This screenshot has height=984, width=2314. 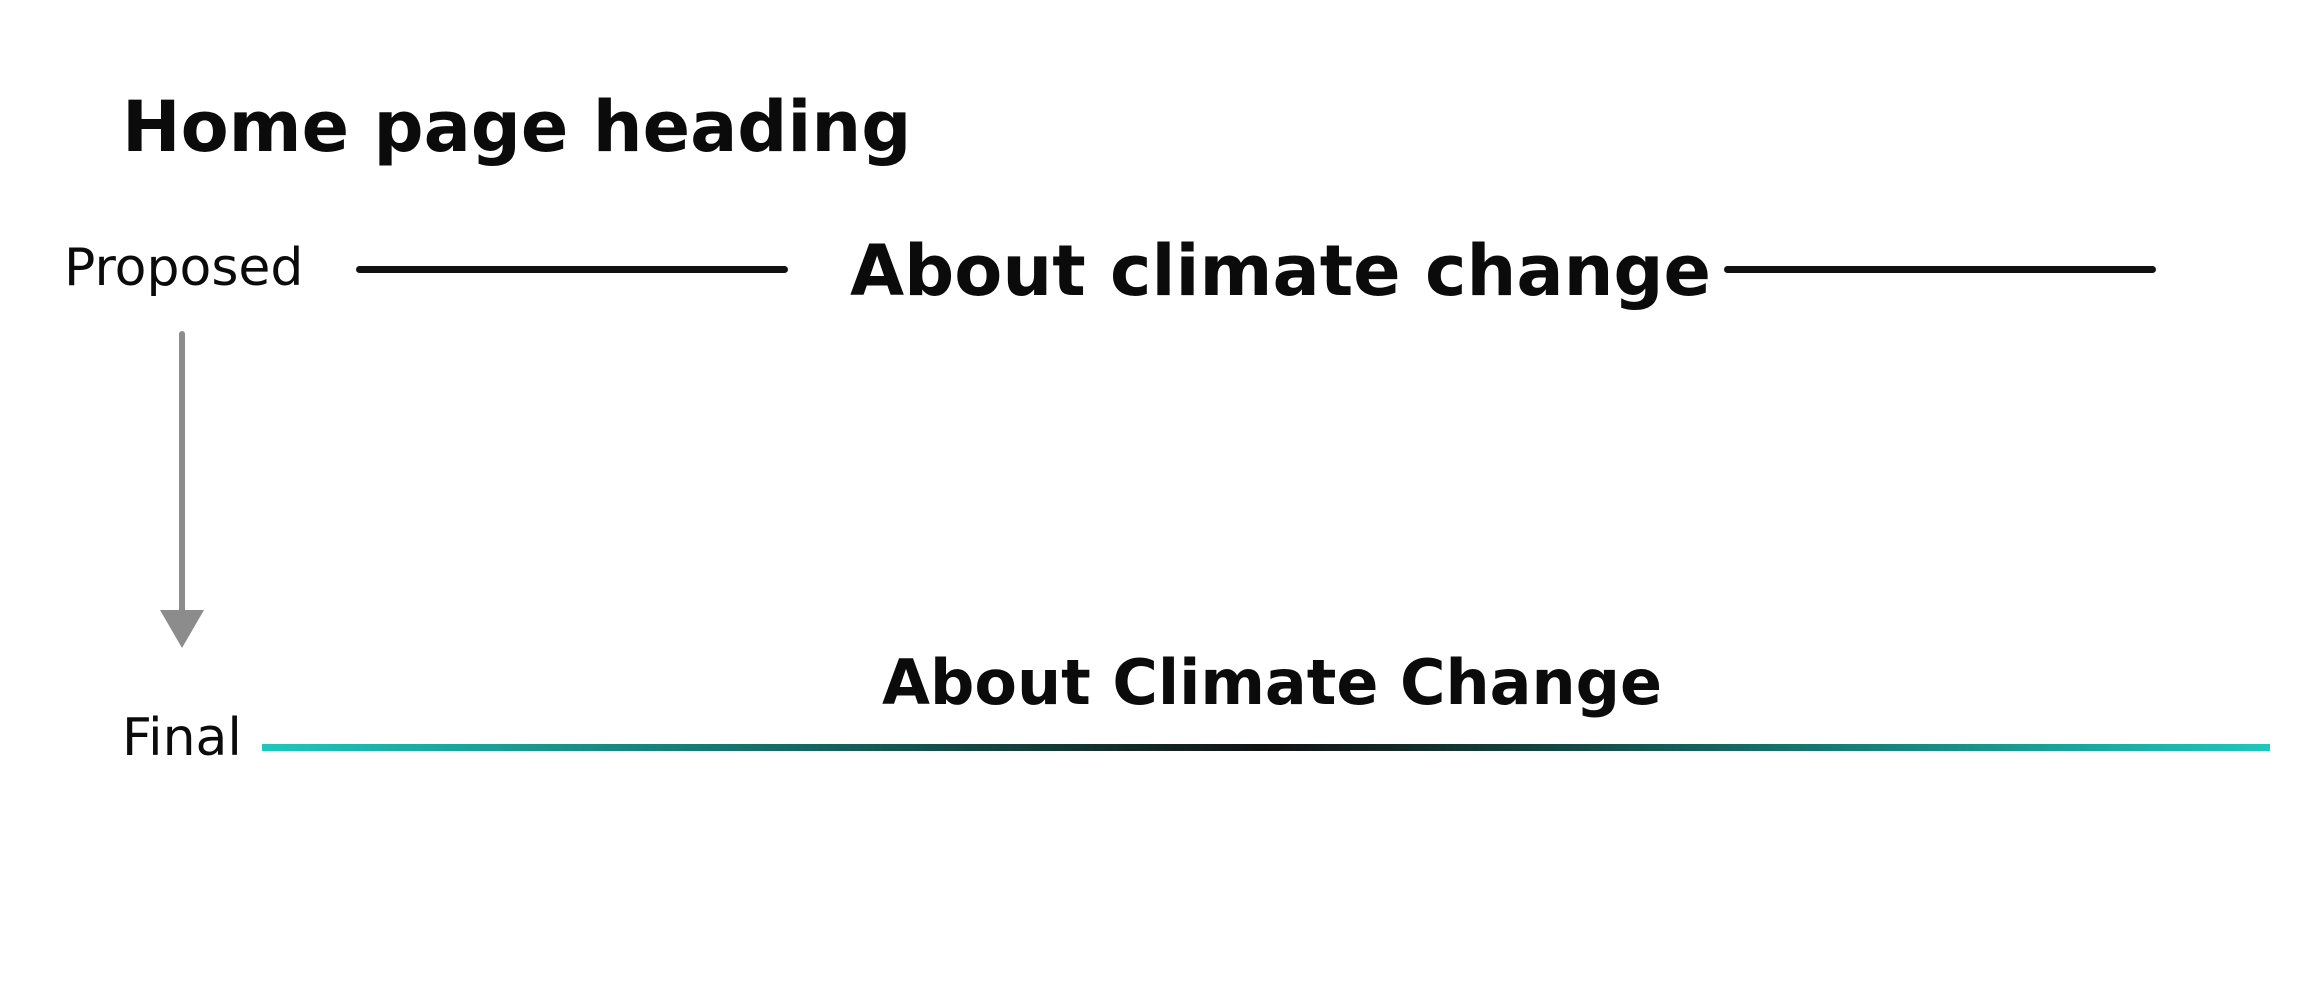 I want to click on final-label: Final, so click(x=182, y=738).